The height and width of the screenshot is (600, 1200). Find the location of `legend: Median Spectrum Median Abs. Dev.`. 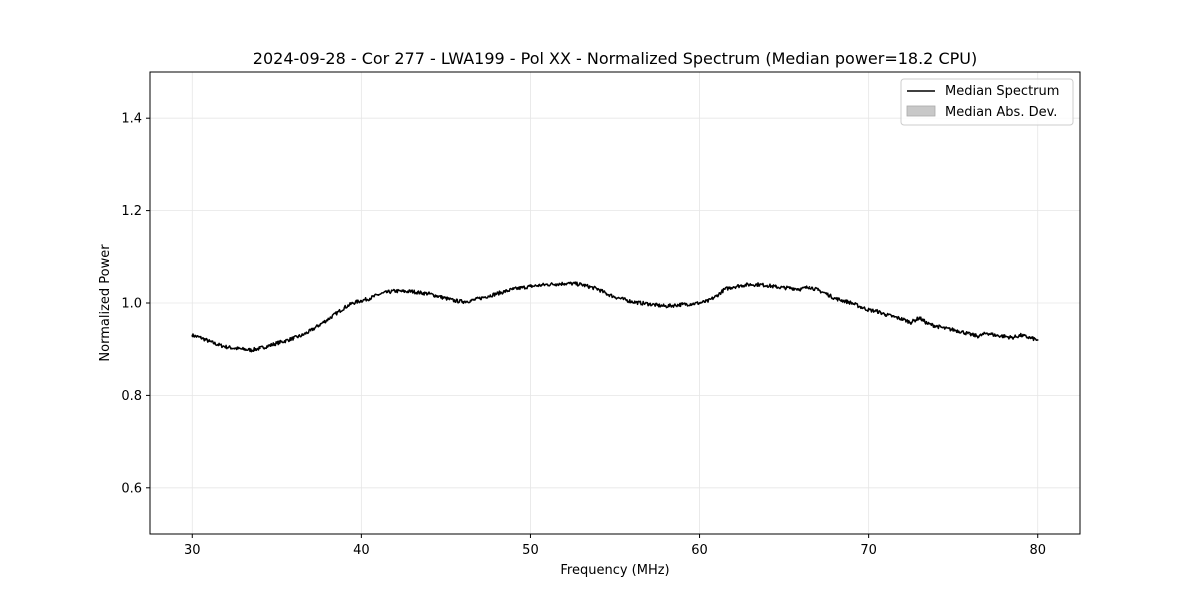

legend: Median Spectrum Median Abs. Dev. is located at coordinates (987, 102).